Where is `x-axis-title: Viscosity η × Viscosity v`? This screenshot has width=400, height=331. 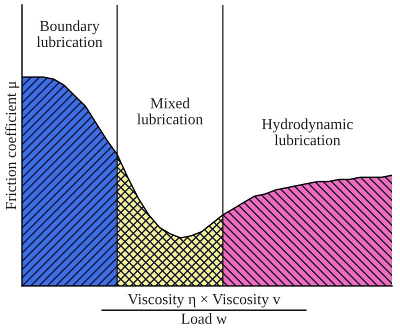 x-axis-title: Viscosity η × Viscosity v is located at coordinates (204, 301).